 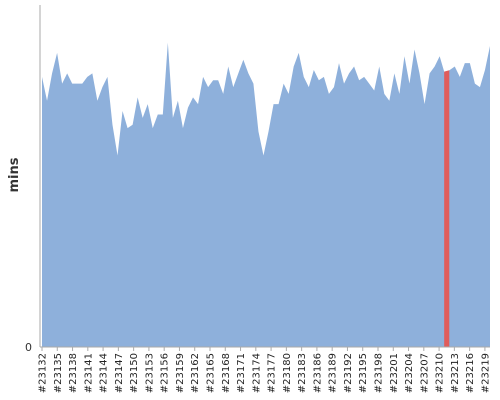 I want to click on x-tick-label: #23132, so click(x=43, y=373).